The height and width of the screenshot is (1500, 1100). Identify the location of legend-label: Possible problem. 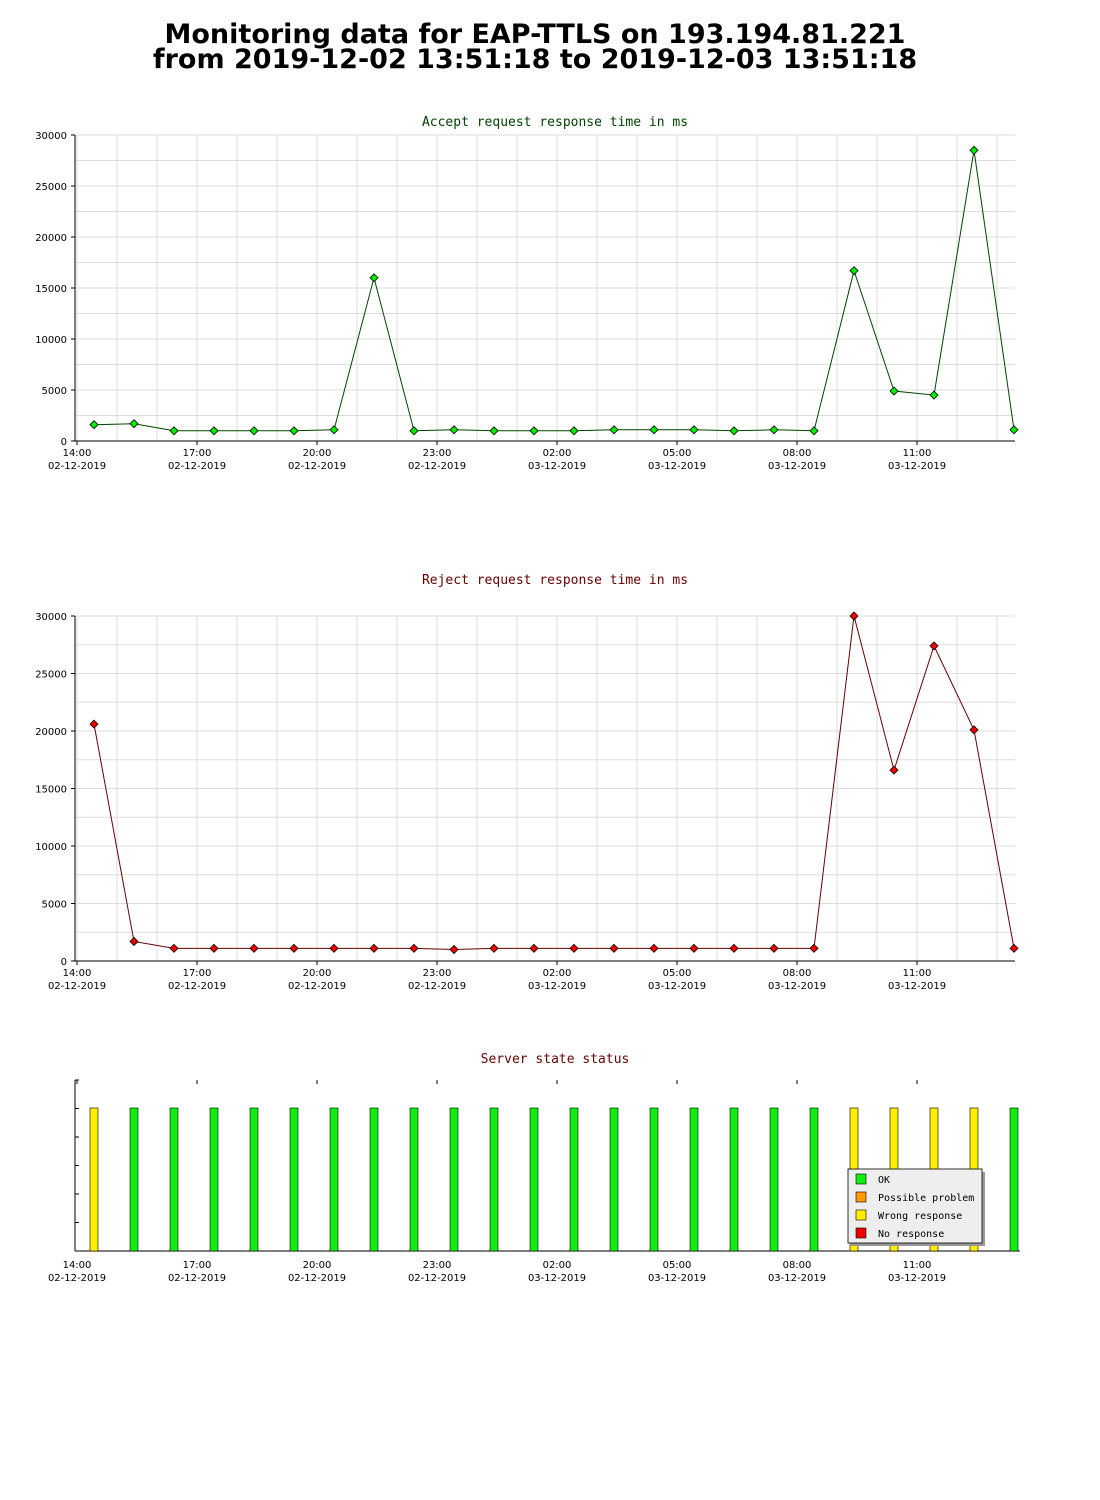
(926, 1198).